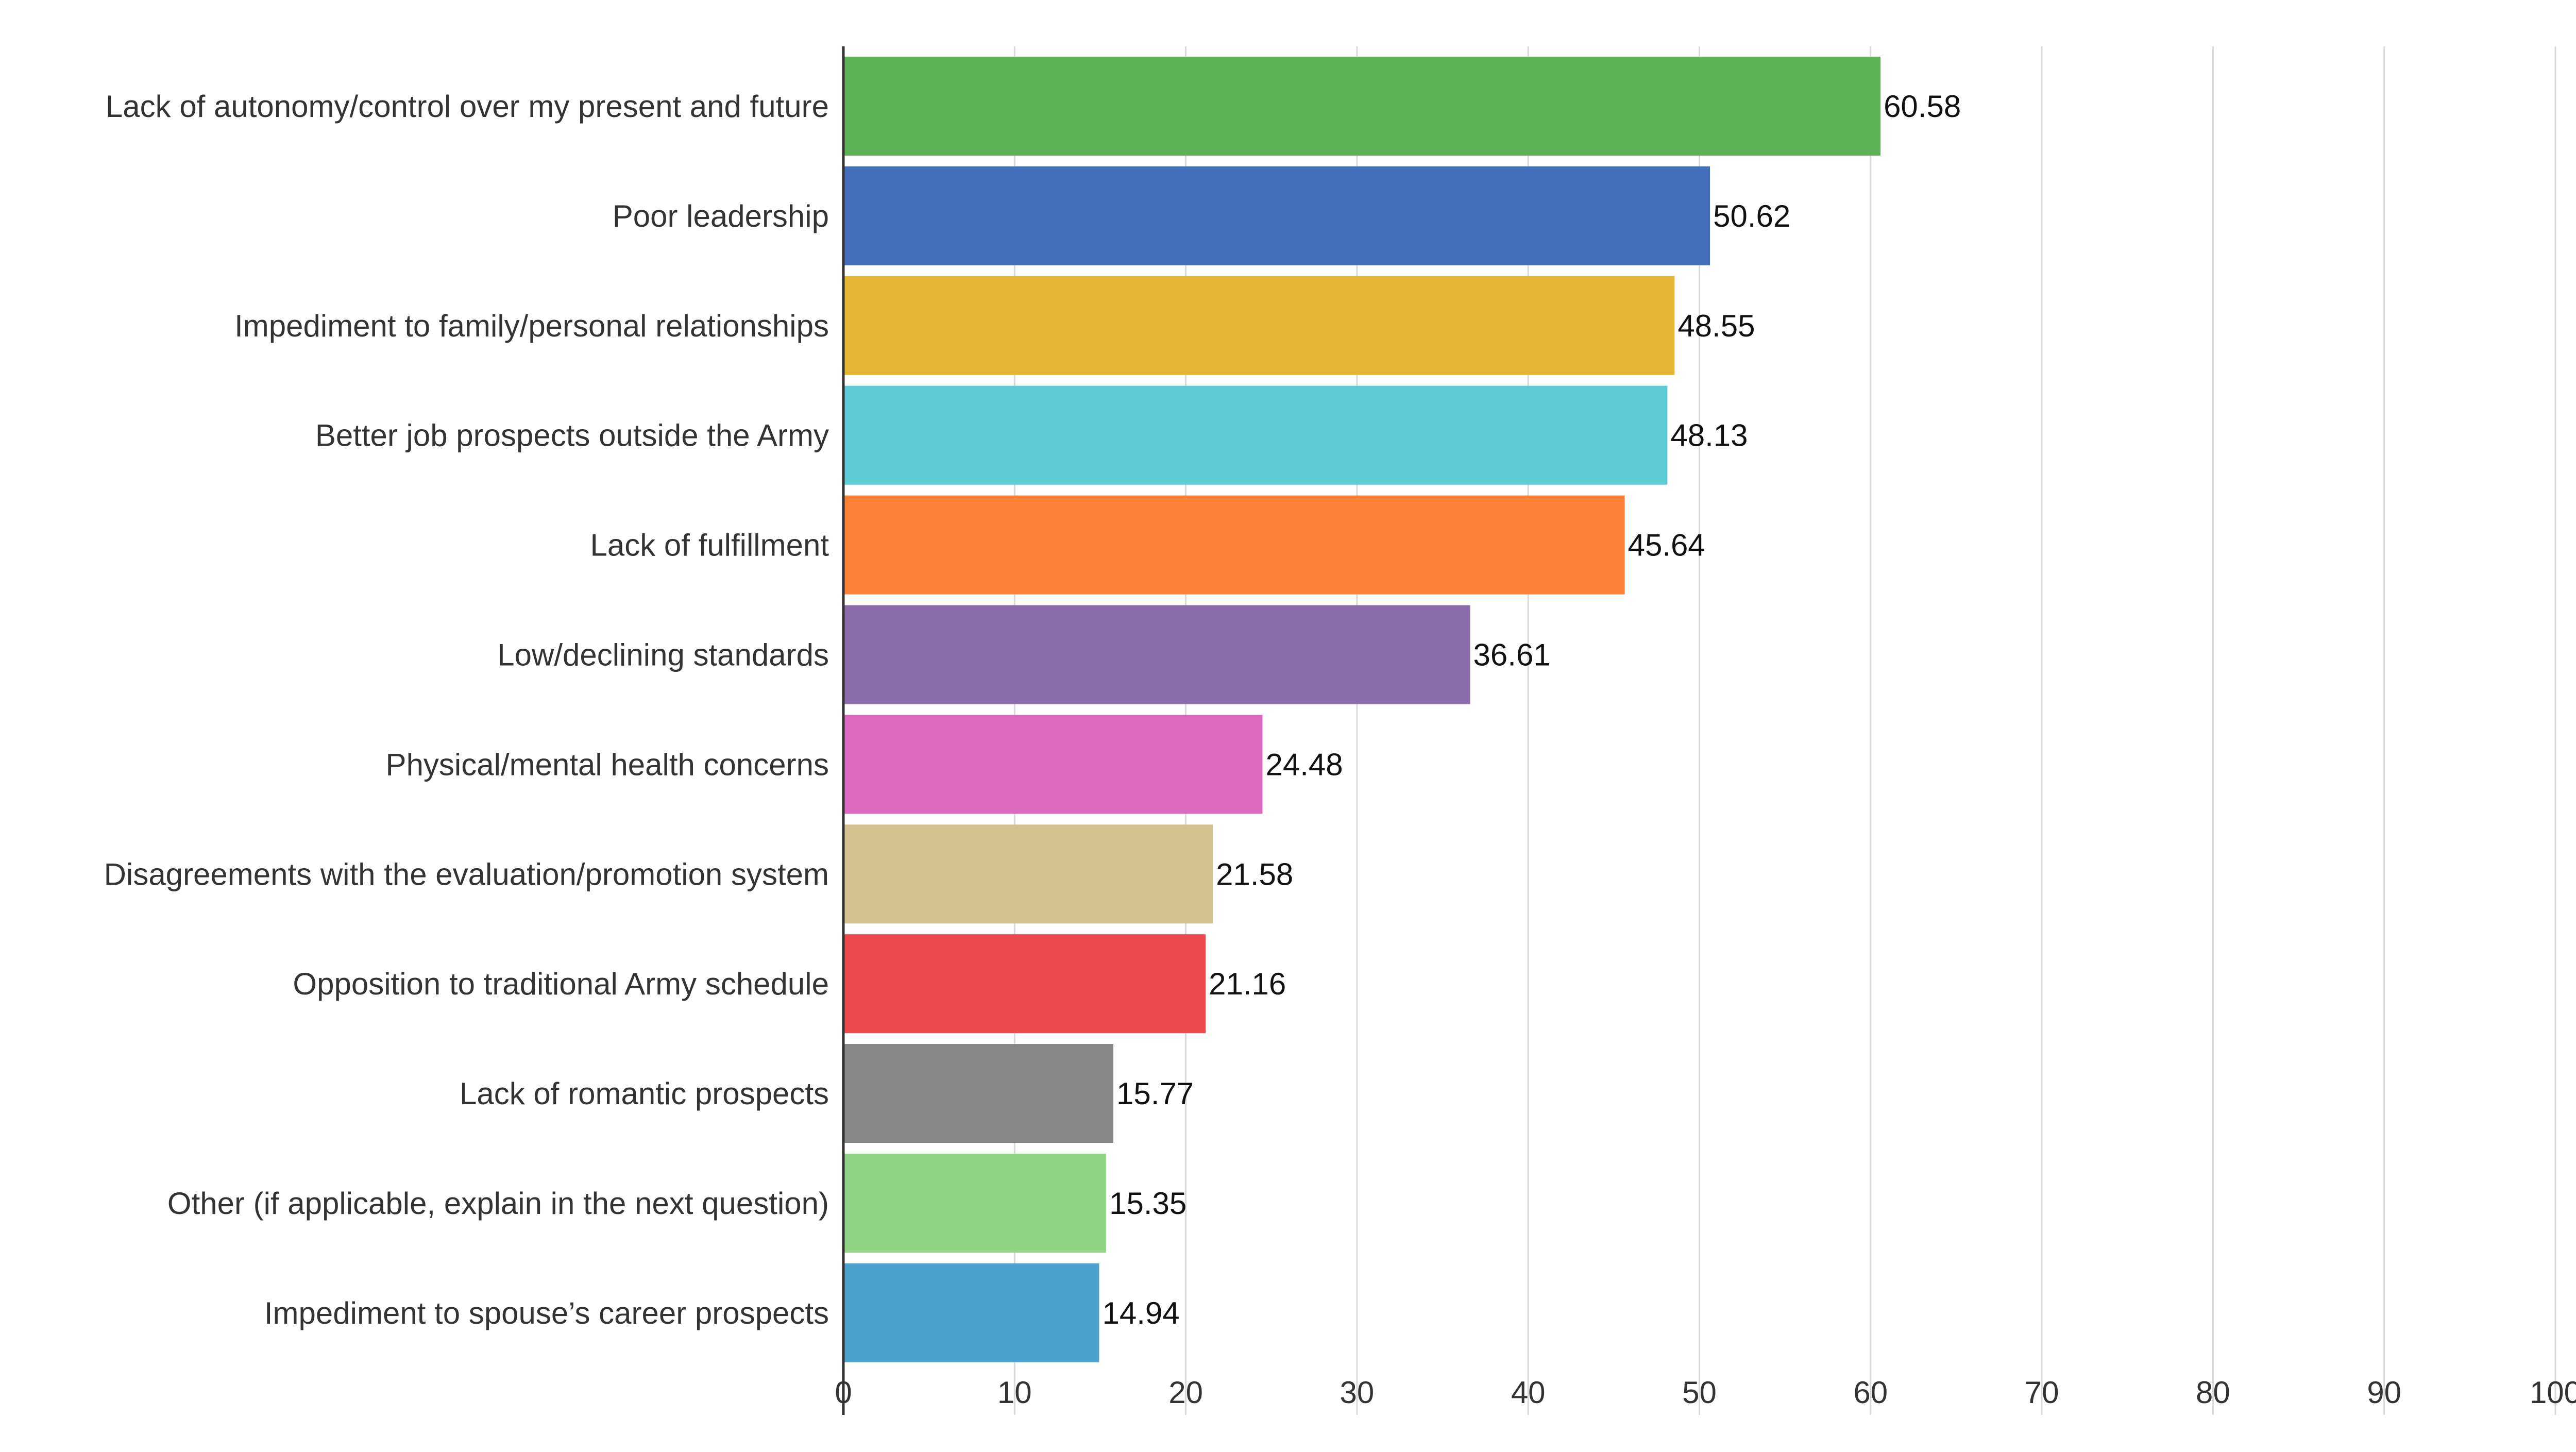  Describe the element at coordinates (607, 764) in the screenshot. I see `category-label: Physical/mental health concerns` at that location.